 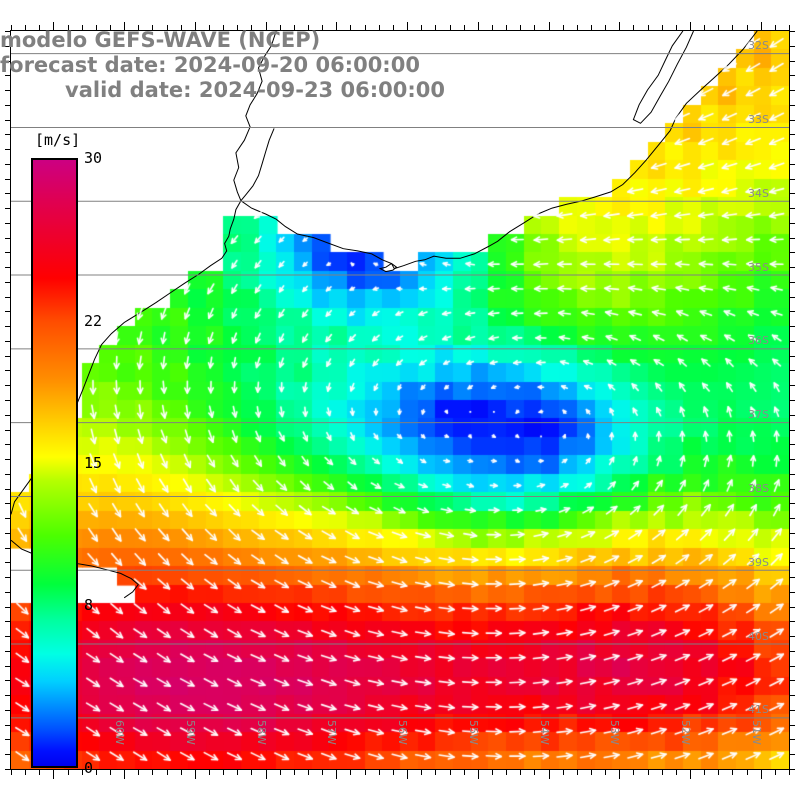 What do you see at coordinates (58, 140) in the screenshot?
I see `colorbar-unit-label: [m/s]` at bounding box center [58, 140].